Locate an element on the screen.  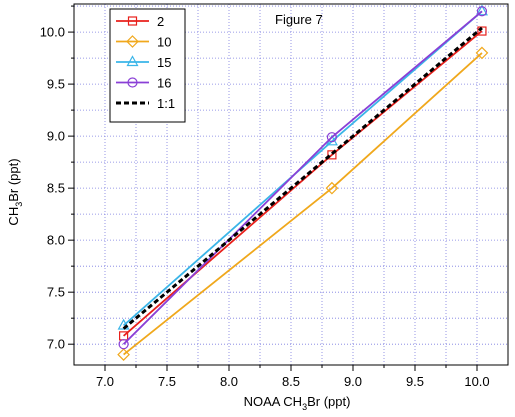
legend-box is located at coordinates (147, 65).